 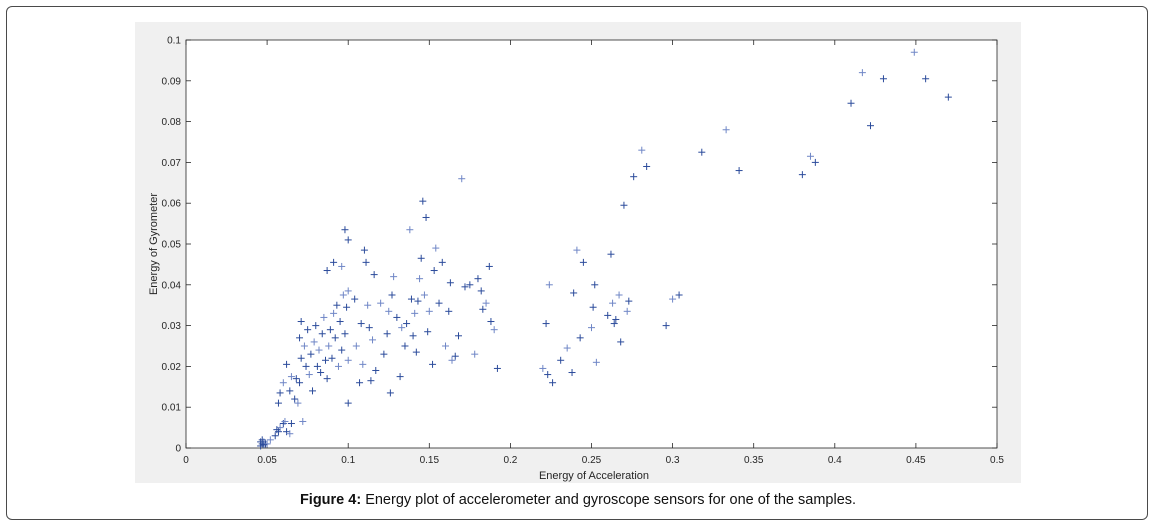 I want to click on x-tick-label: 0.5, so click(x=997, y=460).